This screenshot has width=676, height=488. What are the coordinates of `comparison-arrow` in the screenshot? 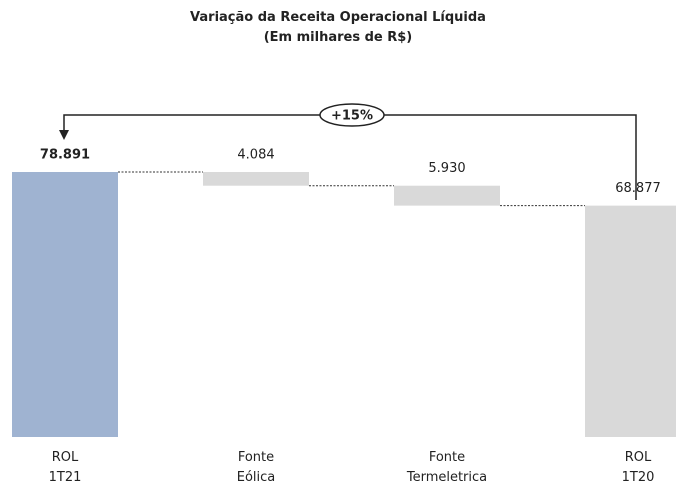 It's located at (350, 157).